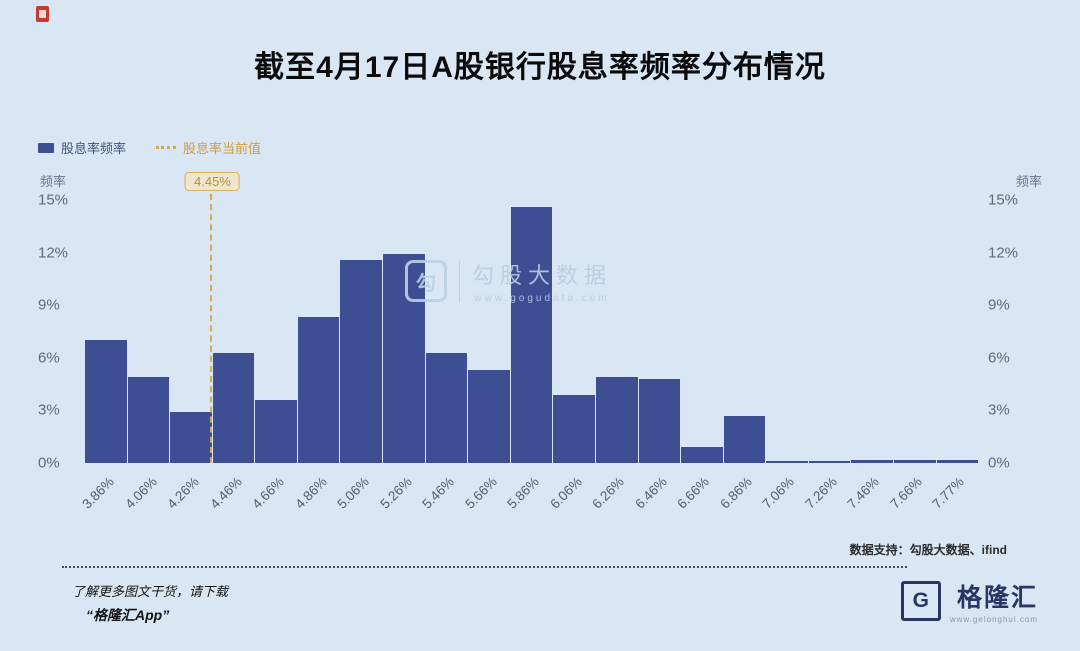 The height and width of the screenshot is (651, 1080). What do you see at coordinates (948, 493) in the screenshot?
I see `x-axis-label: 7.77%` at bounding box center [948, 493].